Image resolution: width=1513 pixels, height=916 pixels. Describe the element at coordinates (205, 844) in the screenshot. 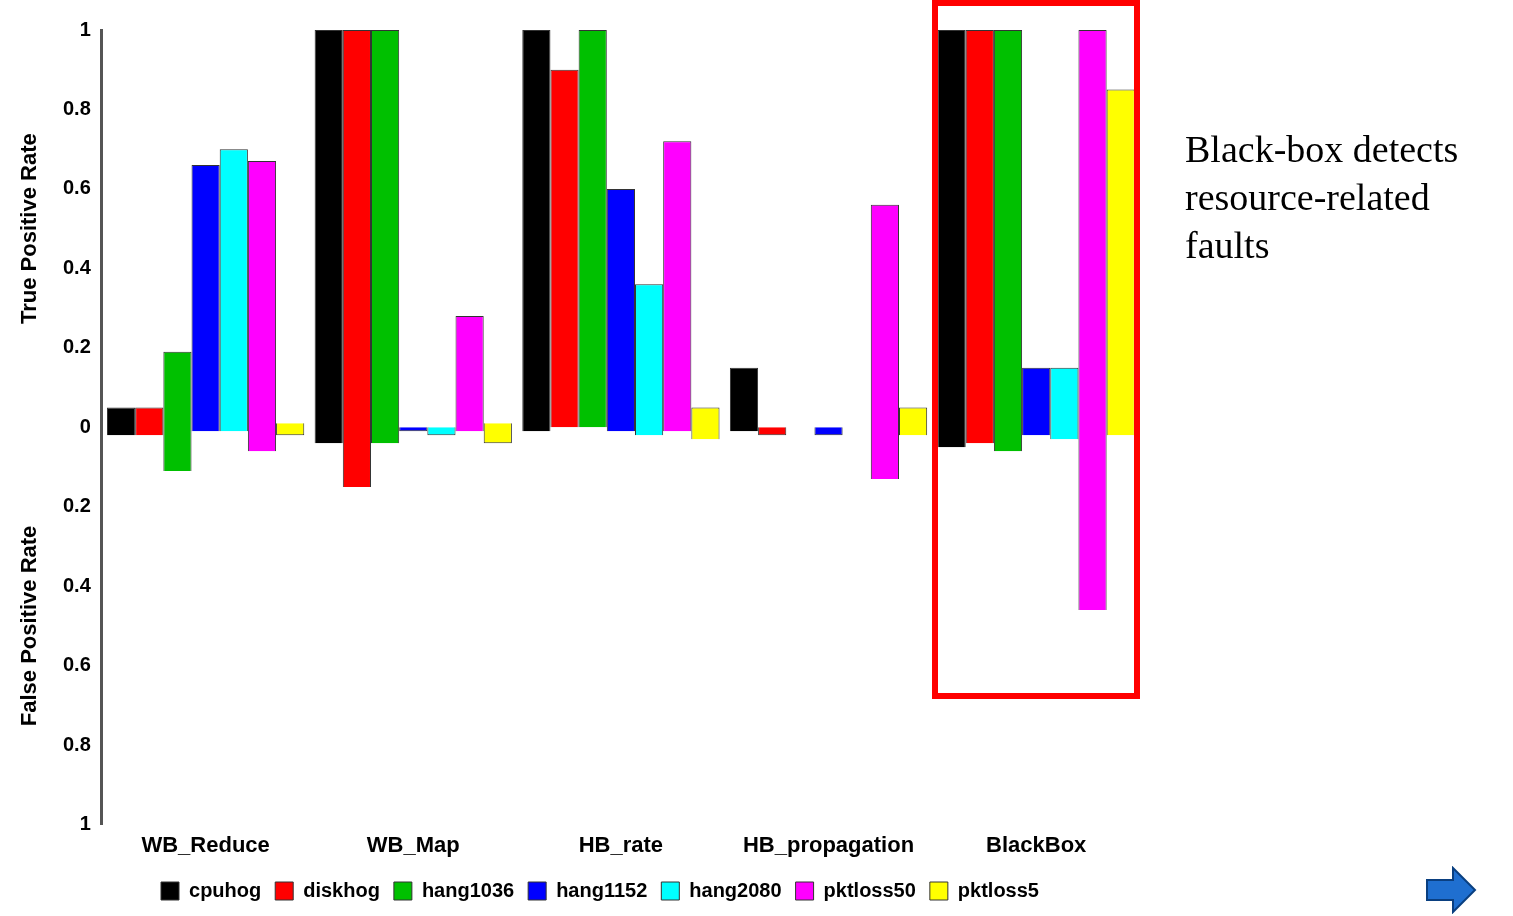

I see `x-tick-label: WB_Reduce` at that location.